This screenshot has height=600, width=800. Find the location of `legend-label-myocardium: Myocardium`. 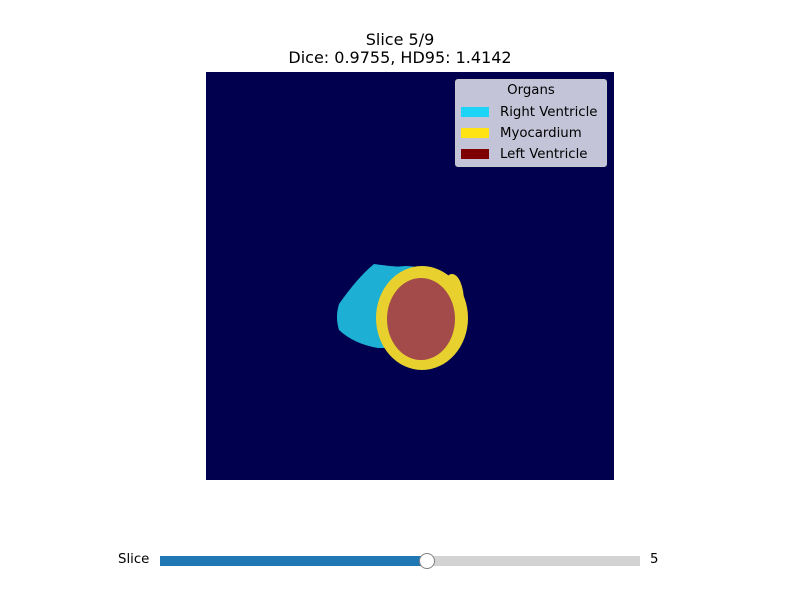

legend-label-myocardium: Myocardium is located at coordinates (541, 133).